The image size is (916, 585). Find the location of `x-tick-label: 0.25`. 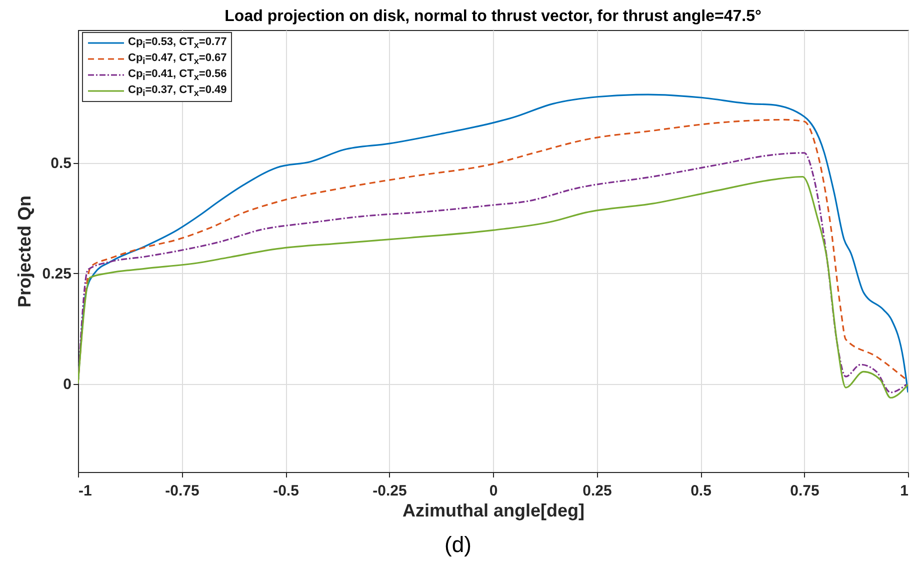

x-tick-label: 0.25 is located at coordinates (597, 491).